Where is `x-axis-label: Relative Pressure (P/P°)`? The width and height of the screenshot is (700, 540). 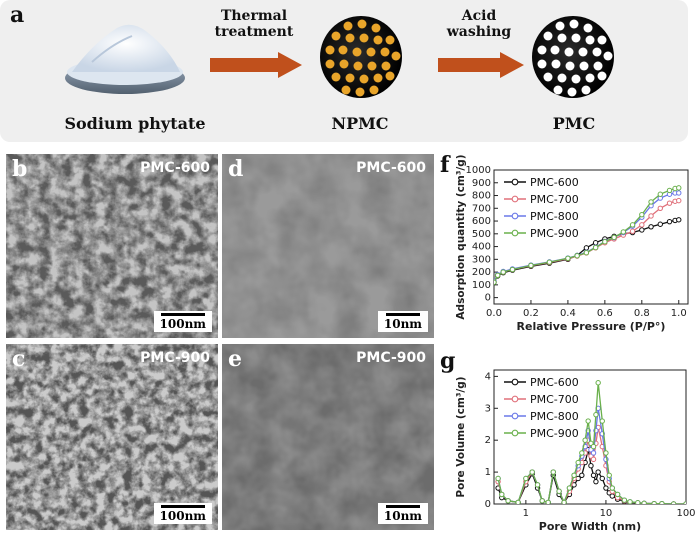 x-axis-label: Relative Pressure (P/P°) is located at coordinates (591, 326).